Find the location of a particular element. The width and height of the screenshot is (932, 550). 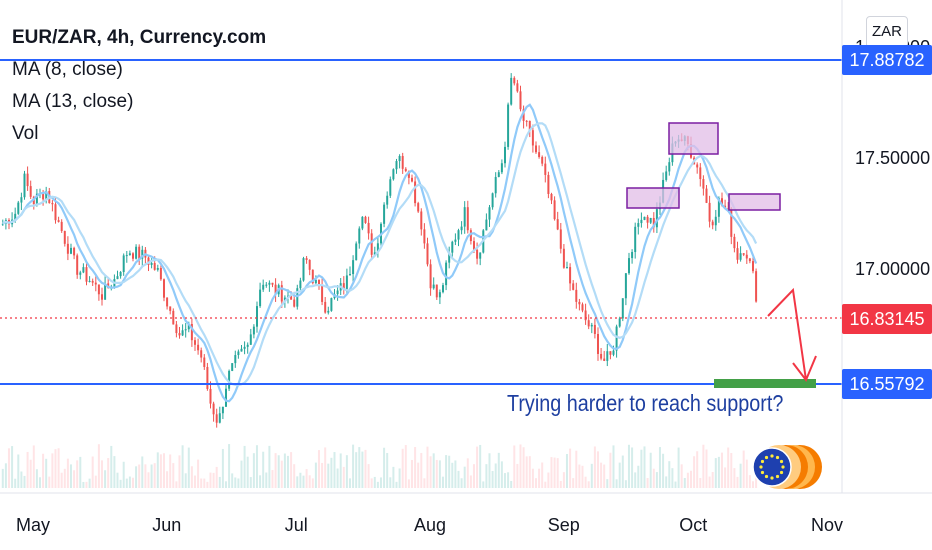

price-tick-label: 17.50000 is located at coordinates (892, 158).